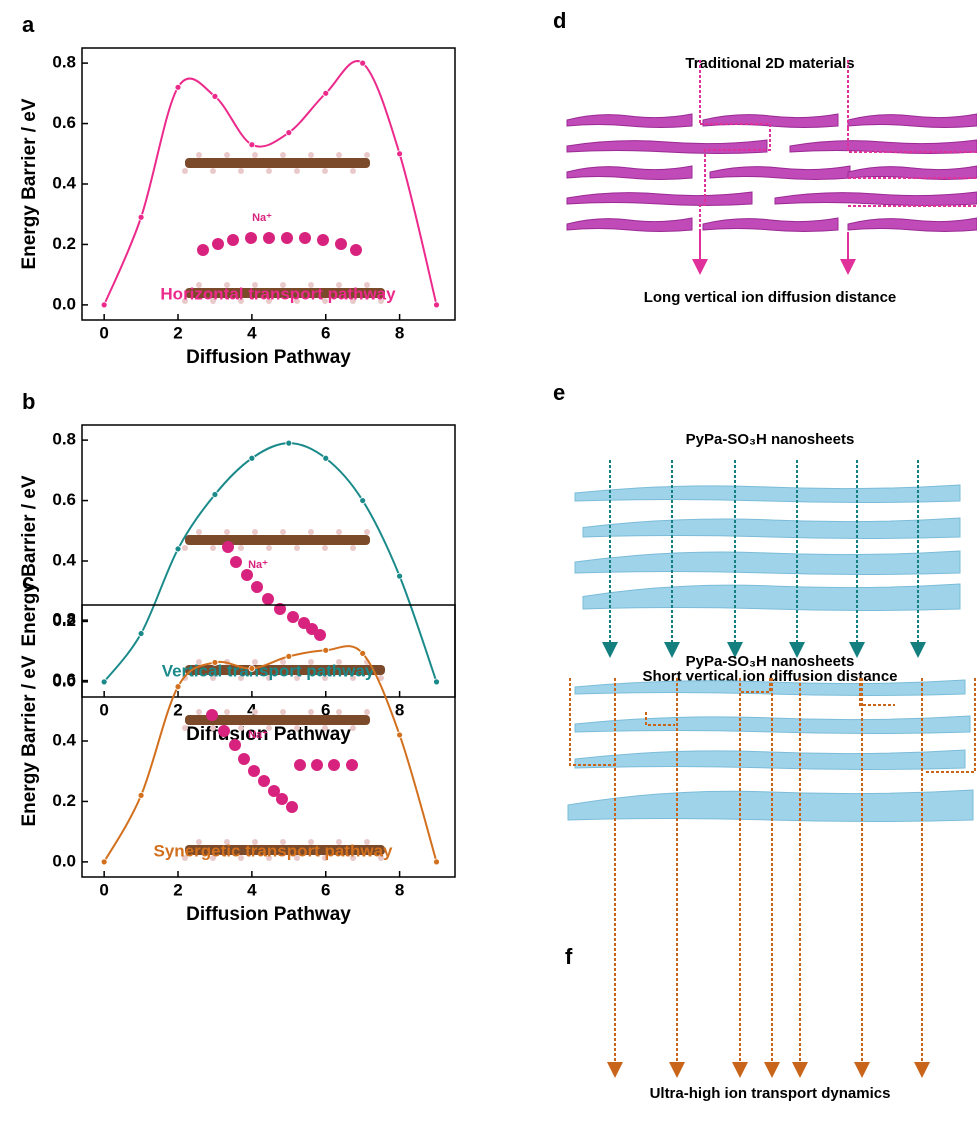 The image size is (977, 1132). What do you see at coordinates (735, 162) in the screenshot?
I see `ion-path` at bounding box center [735, 162].